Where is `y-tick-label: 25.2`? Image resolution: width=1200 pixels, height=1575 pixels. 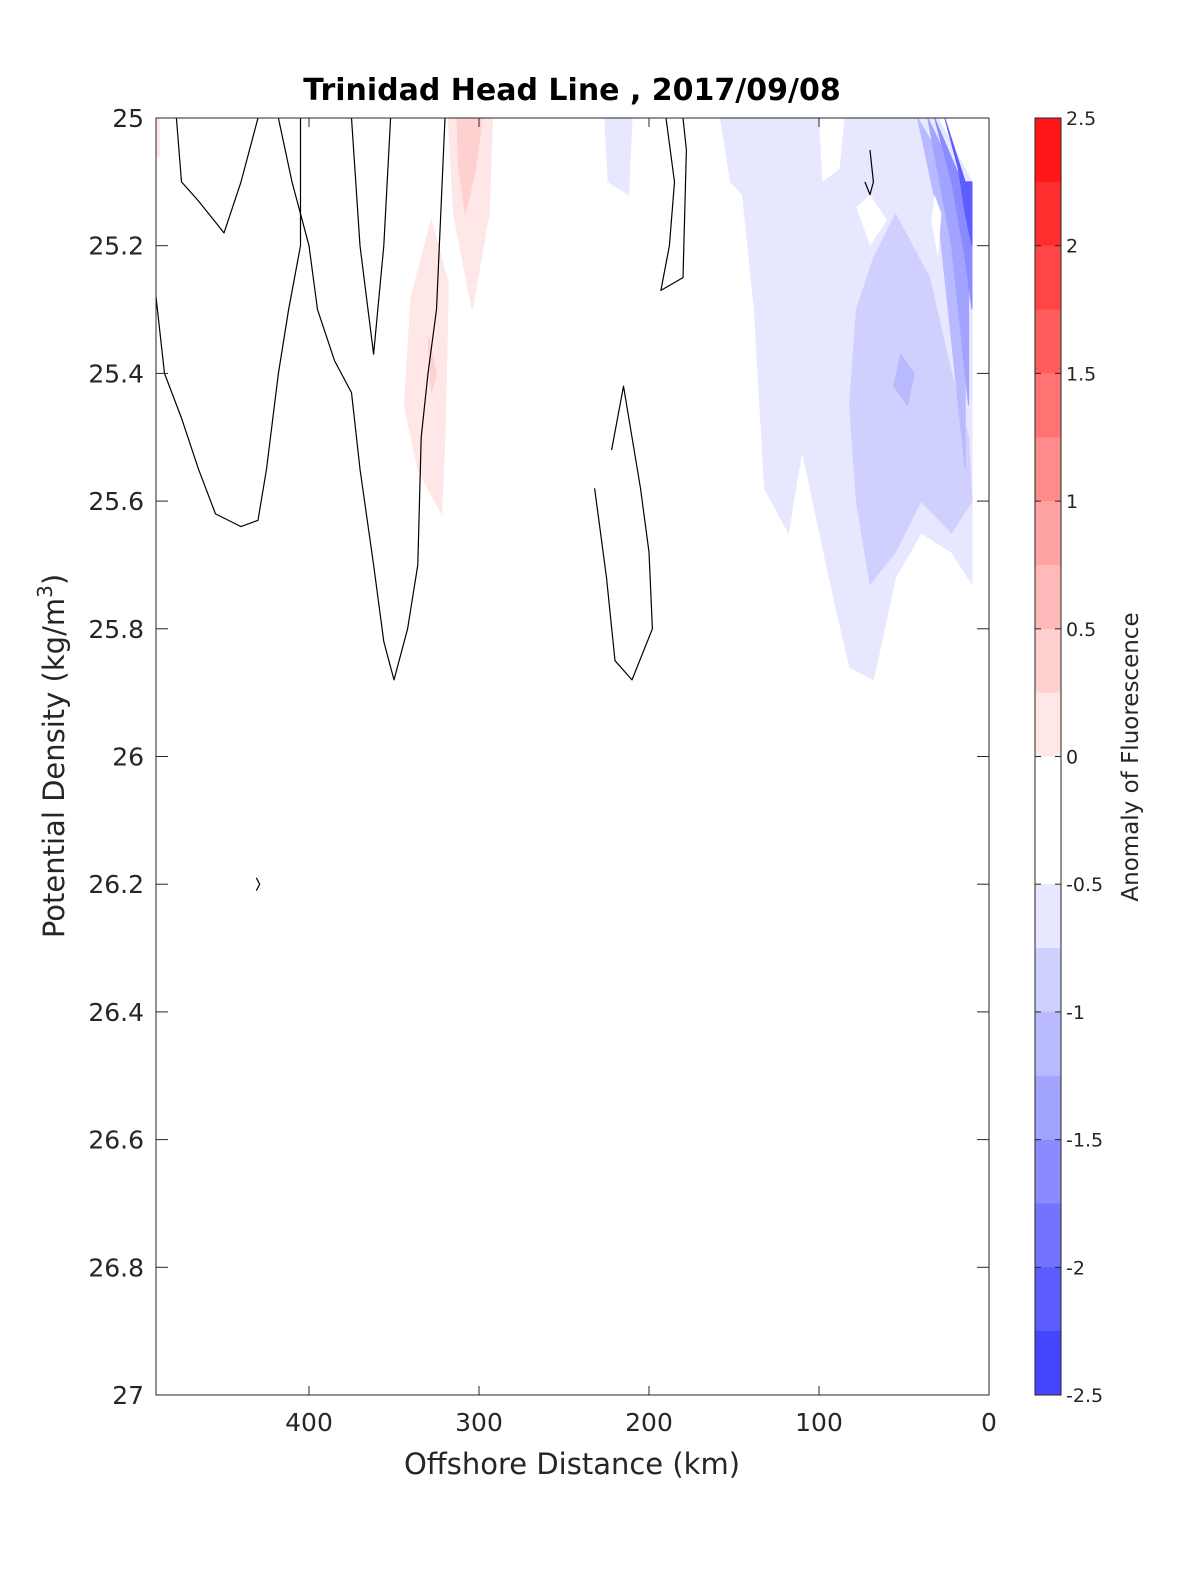
y-tick-label: 25.2 is located at coordinates (116, 246).